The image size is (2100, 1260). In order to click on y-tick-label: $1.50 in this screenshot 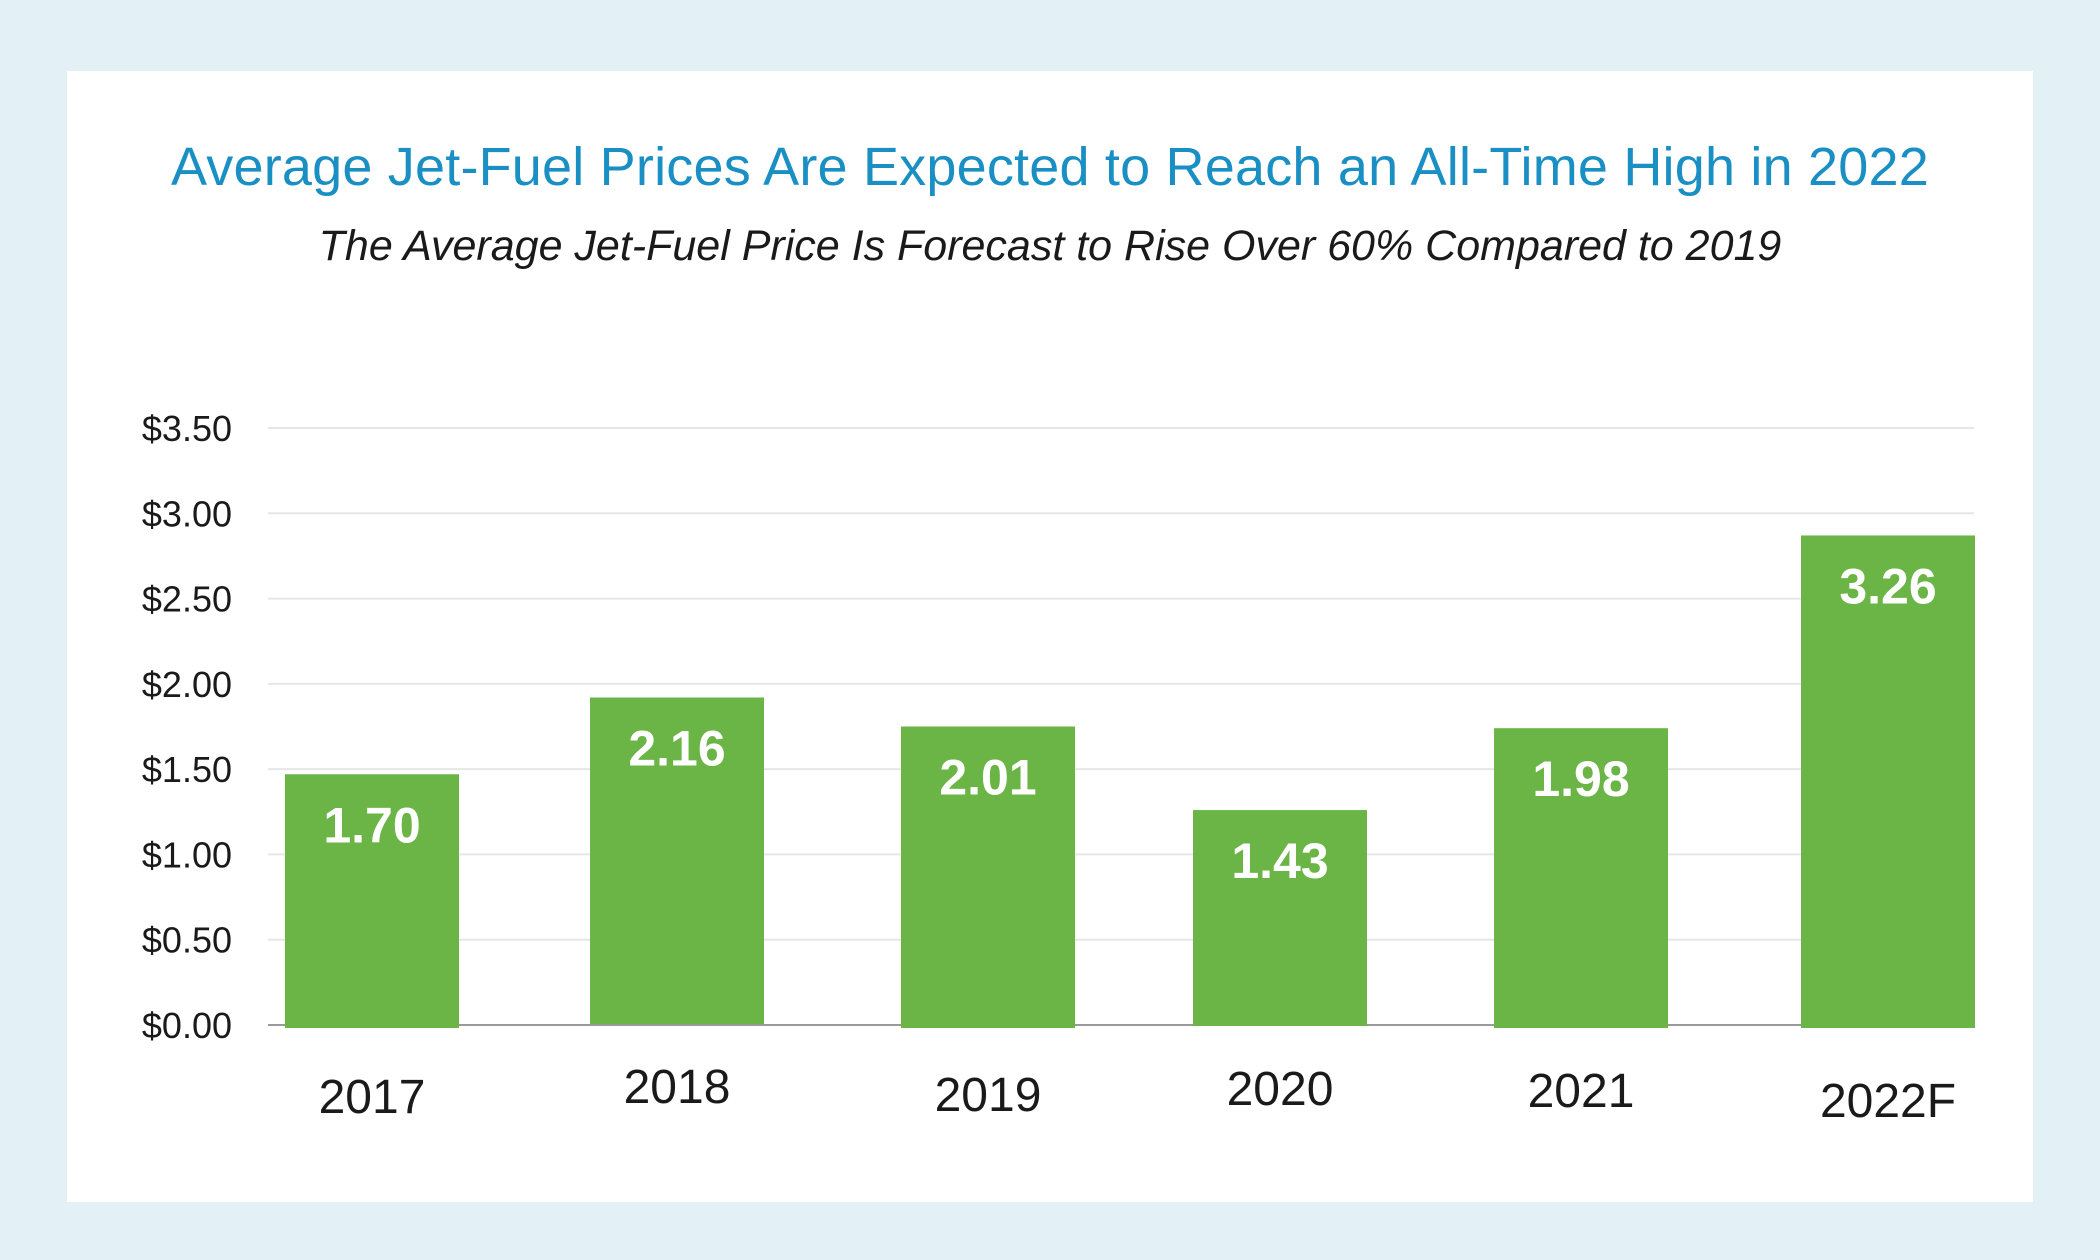, I will do `click(187, 769)`.